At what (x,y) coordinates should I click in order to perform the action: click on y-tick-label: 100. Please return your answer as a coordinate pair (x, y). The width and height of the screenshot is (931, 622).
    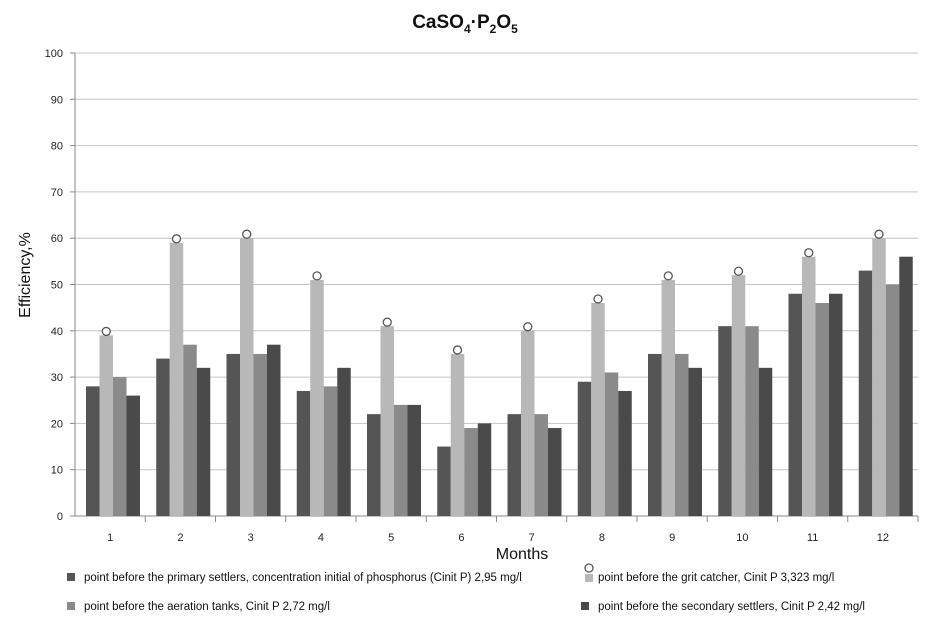
    Looking at the image, I should click on (54, 54).